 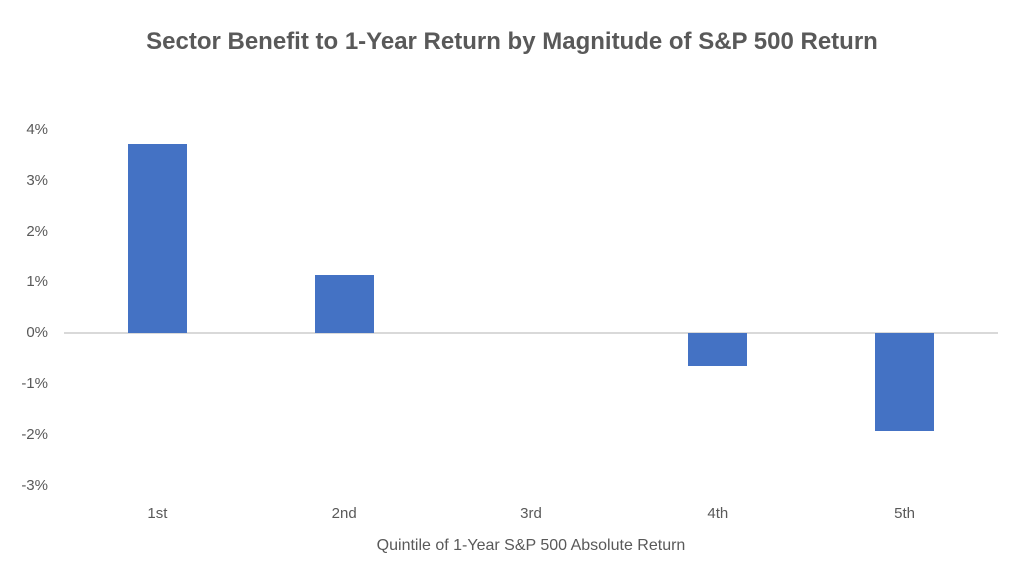 I want to click on y-tick-label: 2%, so click(x=37, y=231).